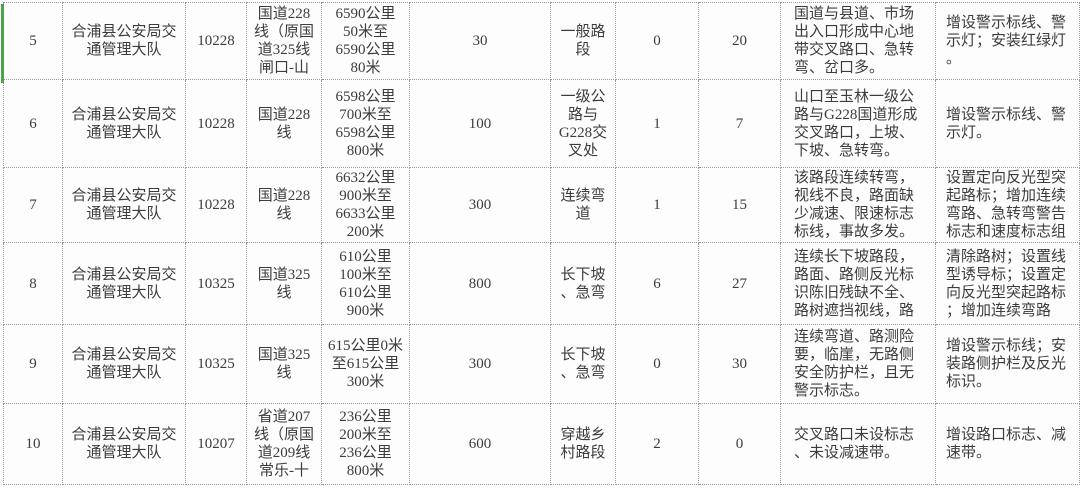 The height and width of the screenshot is (488, 1080). Describe the element at coordinates (739, 444) in the screenshot. I see `cell-count-b: 0` at that location.